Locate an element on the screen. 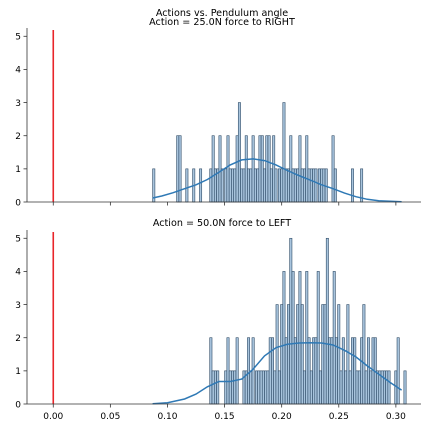 Image resolution: width=432 pixels, height=436 pixels. bottom-x-tick-label: 0.00 is located at coordinates (53, 417).